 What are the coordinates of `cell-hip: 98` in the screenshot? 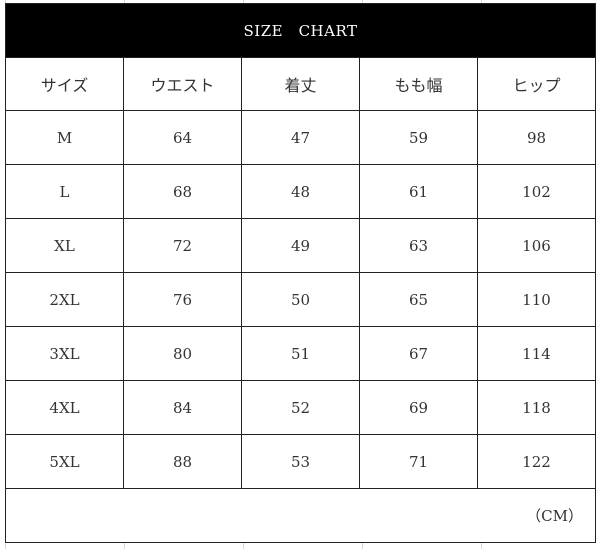 It's located at (536, 137).